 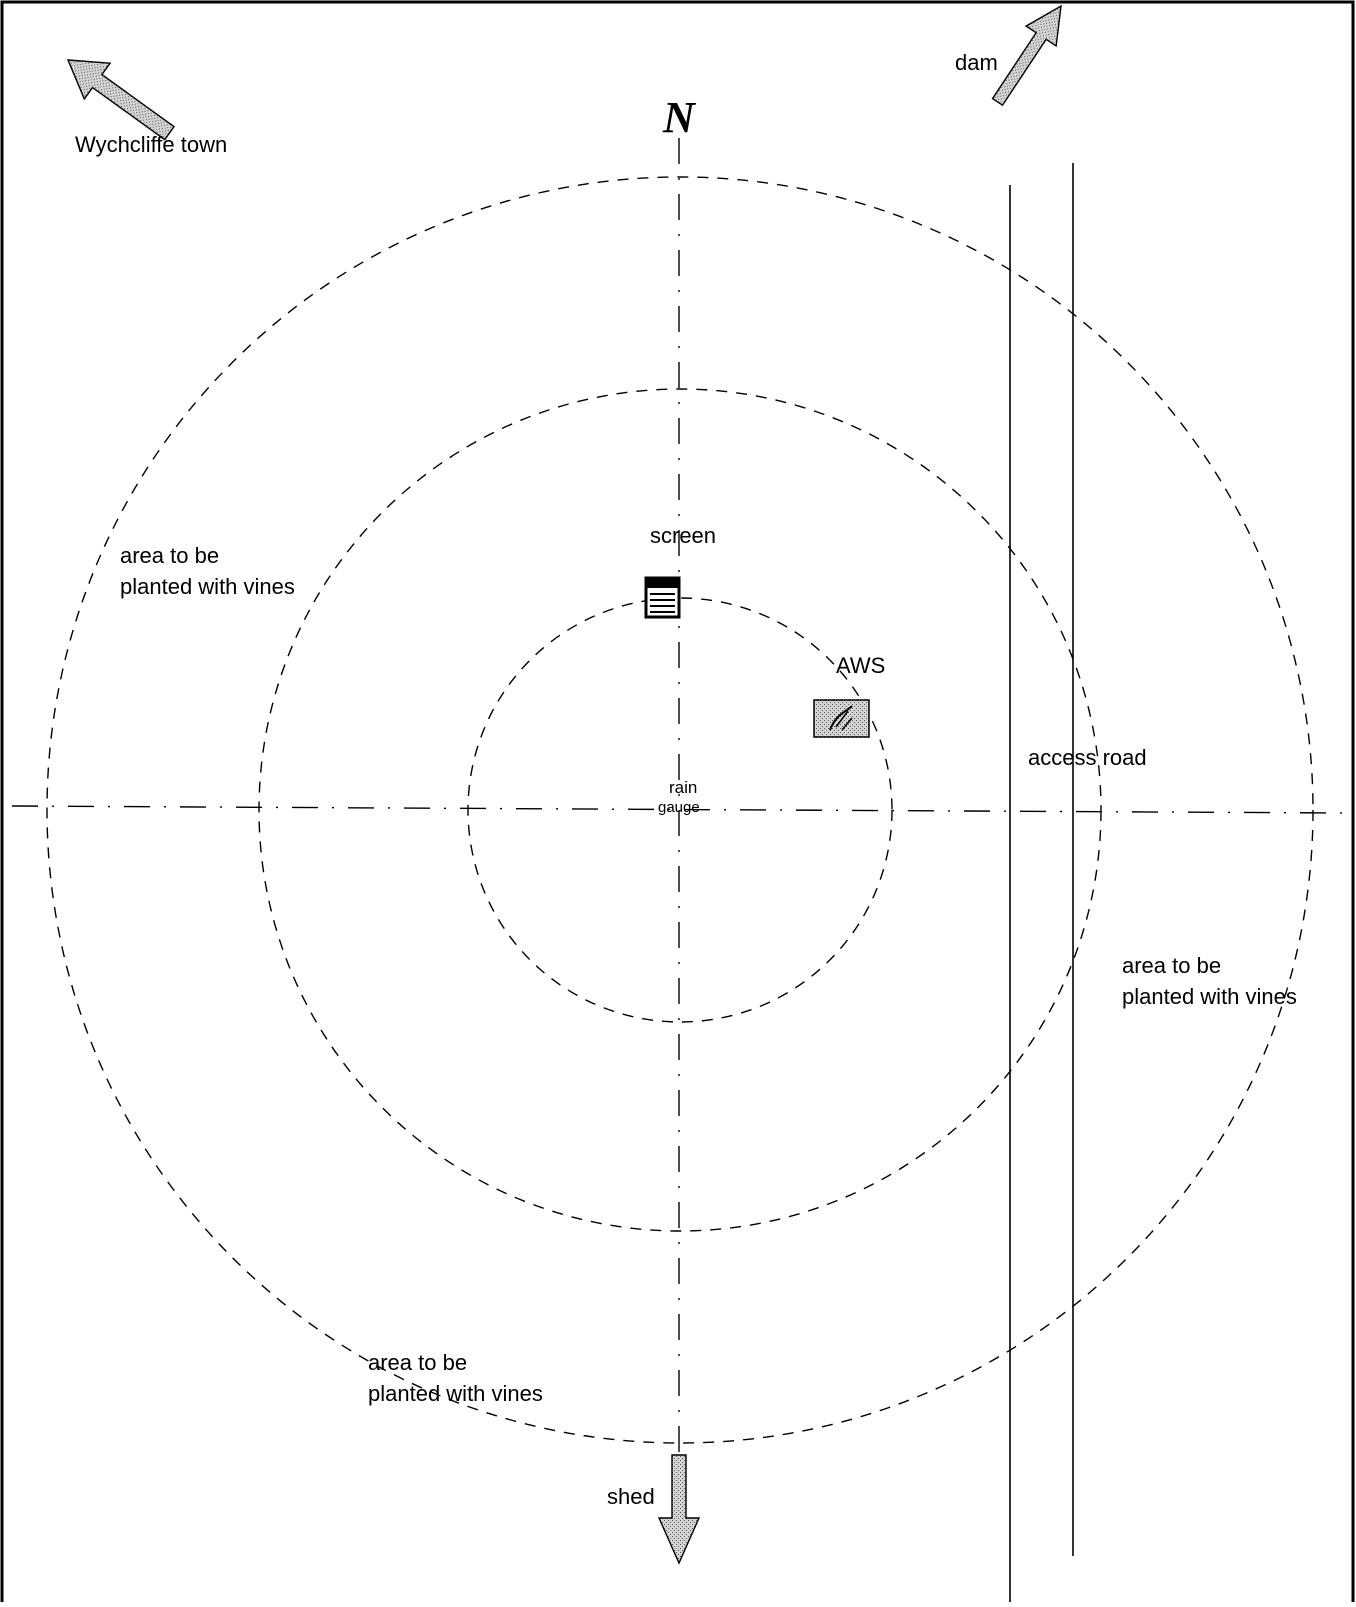 I want to click on area-label-west-line1: area to be, so click(x=169, y=555).